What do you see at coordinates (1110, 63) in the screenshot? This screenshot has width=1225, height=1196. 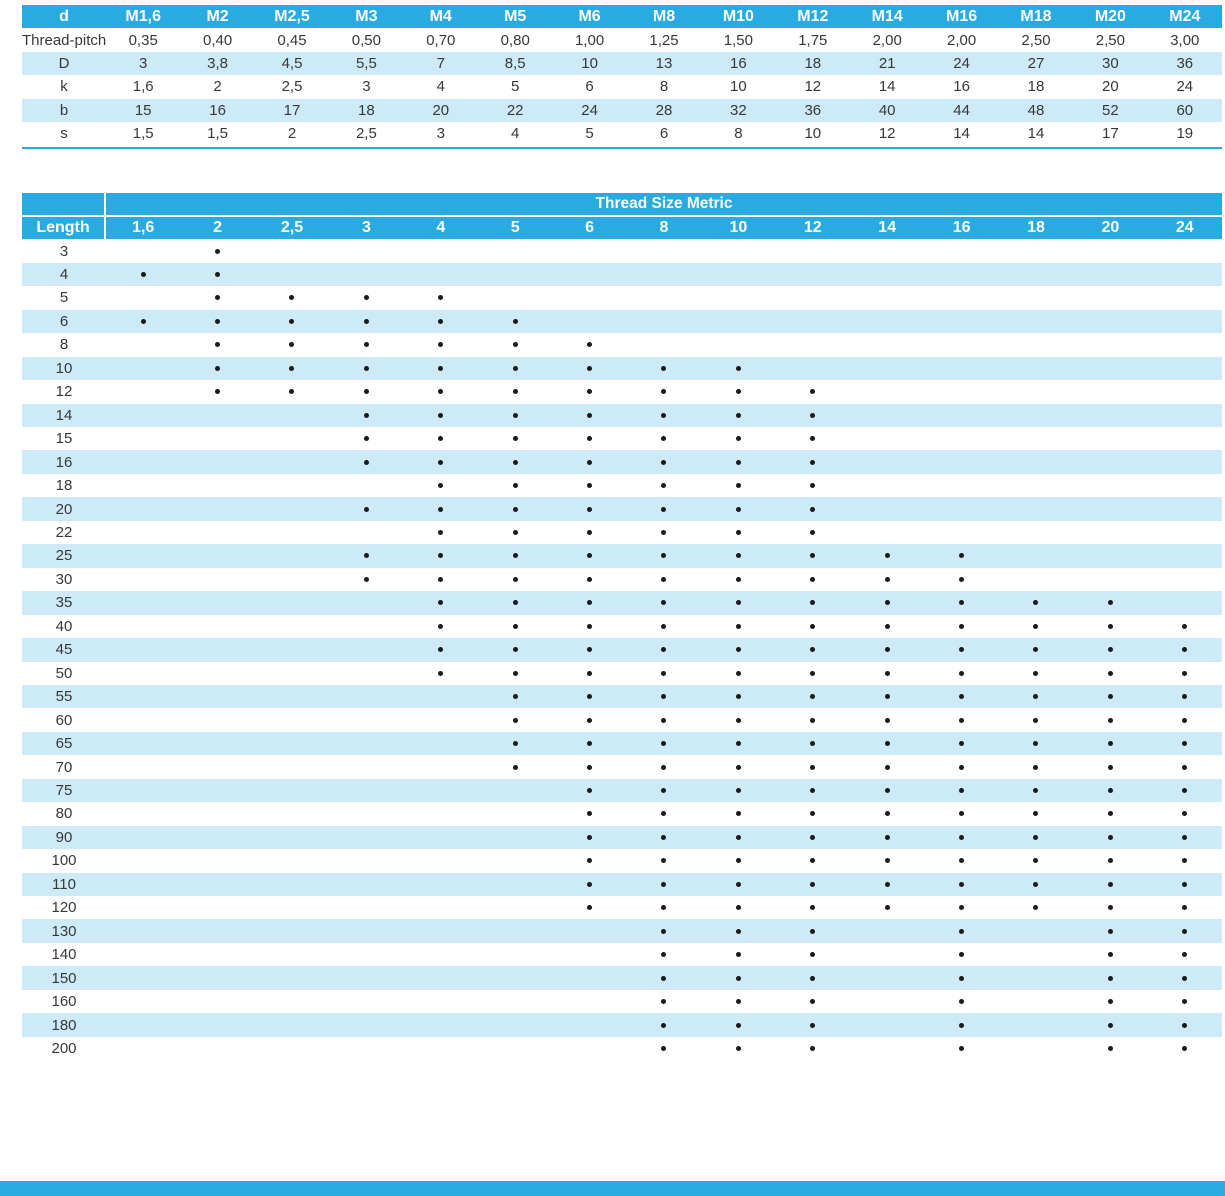 I see `spec-value: 30` at bounding box center [1110, 63].